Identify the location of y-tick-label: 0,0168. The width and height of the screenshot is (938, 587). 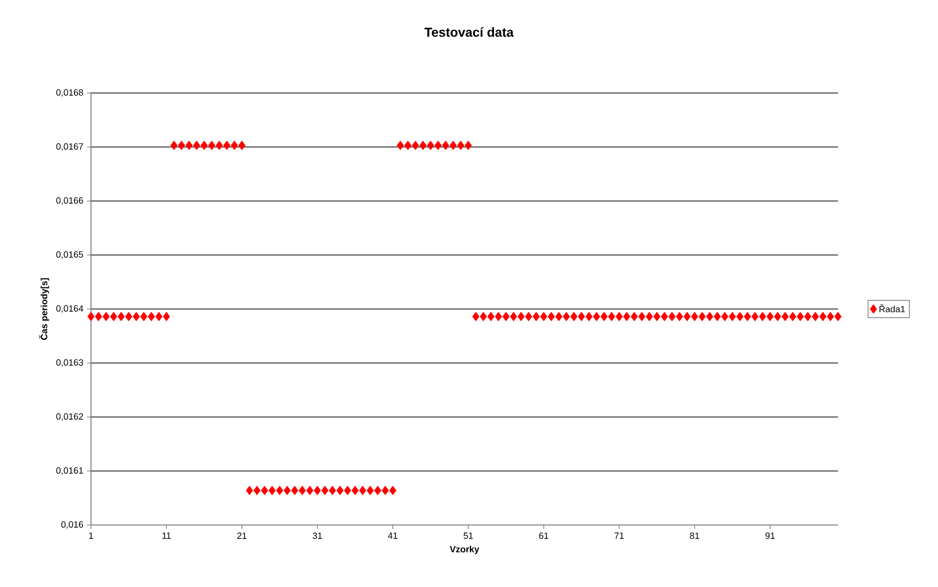
(70, 93).